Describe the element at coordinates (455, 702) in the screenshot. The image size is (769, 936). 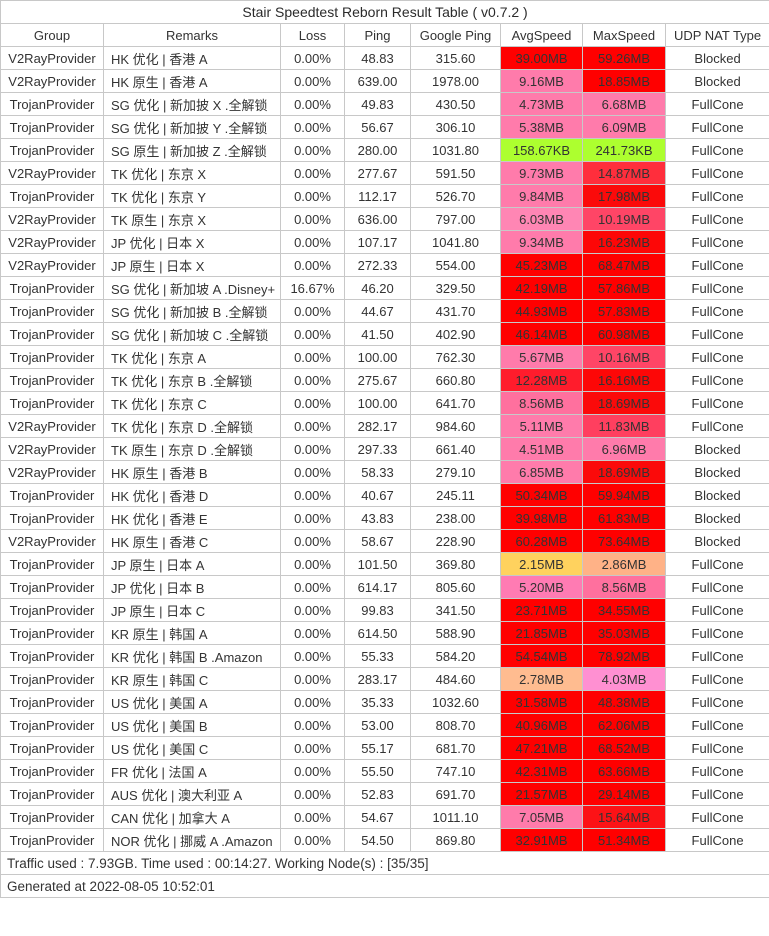
I see `cell-google-ping: 1032.60` at that location.